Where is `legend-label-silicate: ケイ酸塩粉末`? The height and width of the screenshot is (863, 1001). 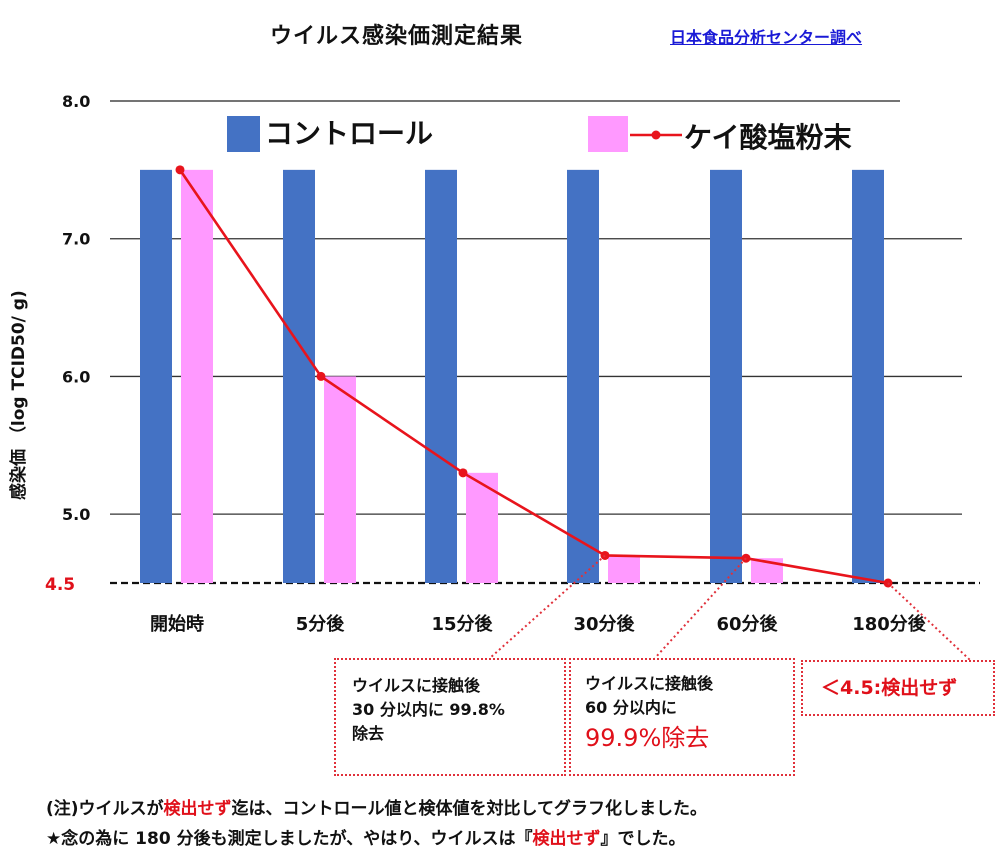 legend-label-silicate: ケイ酸塩粉末 is located at coordinates (768, 137).